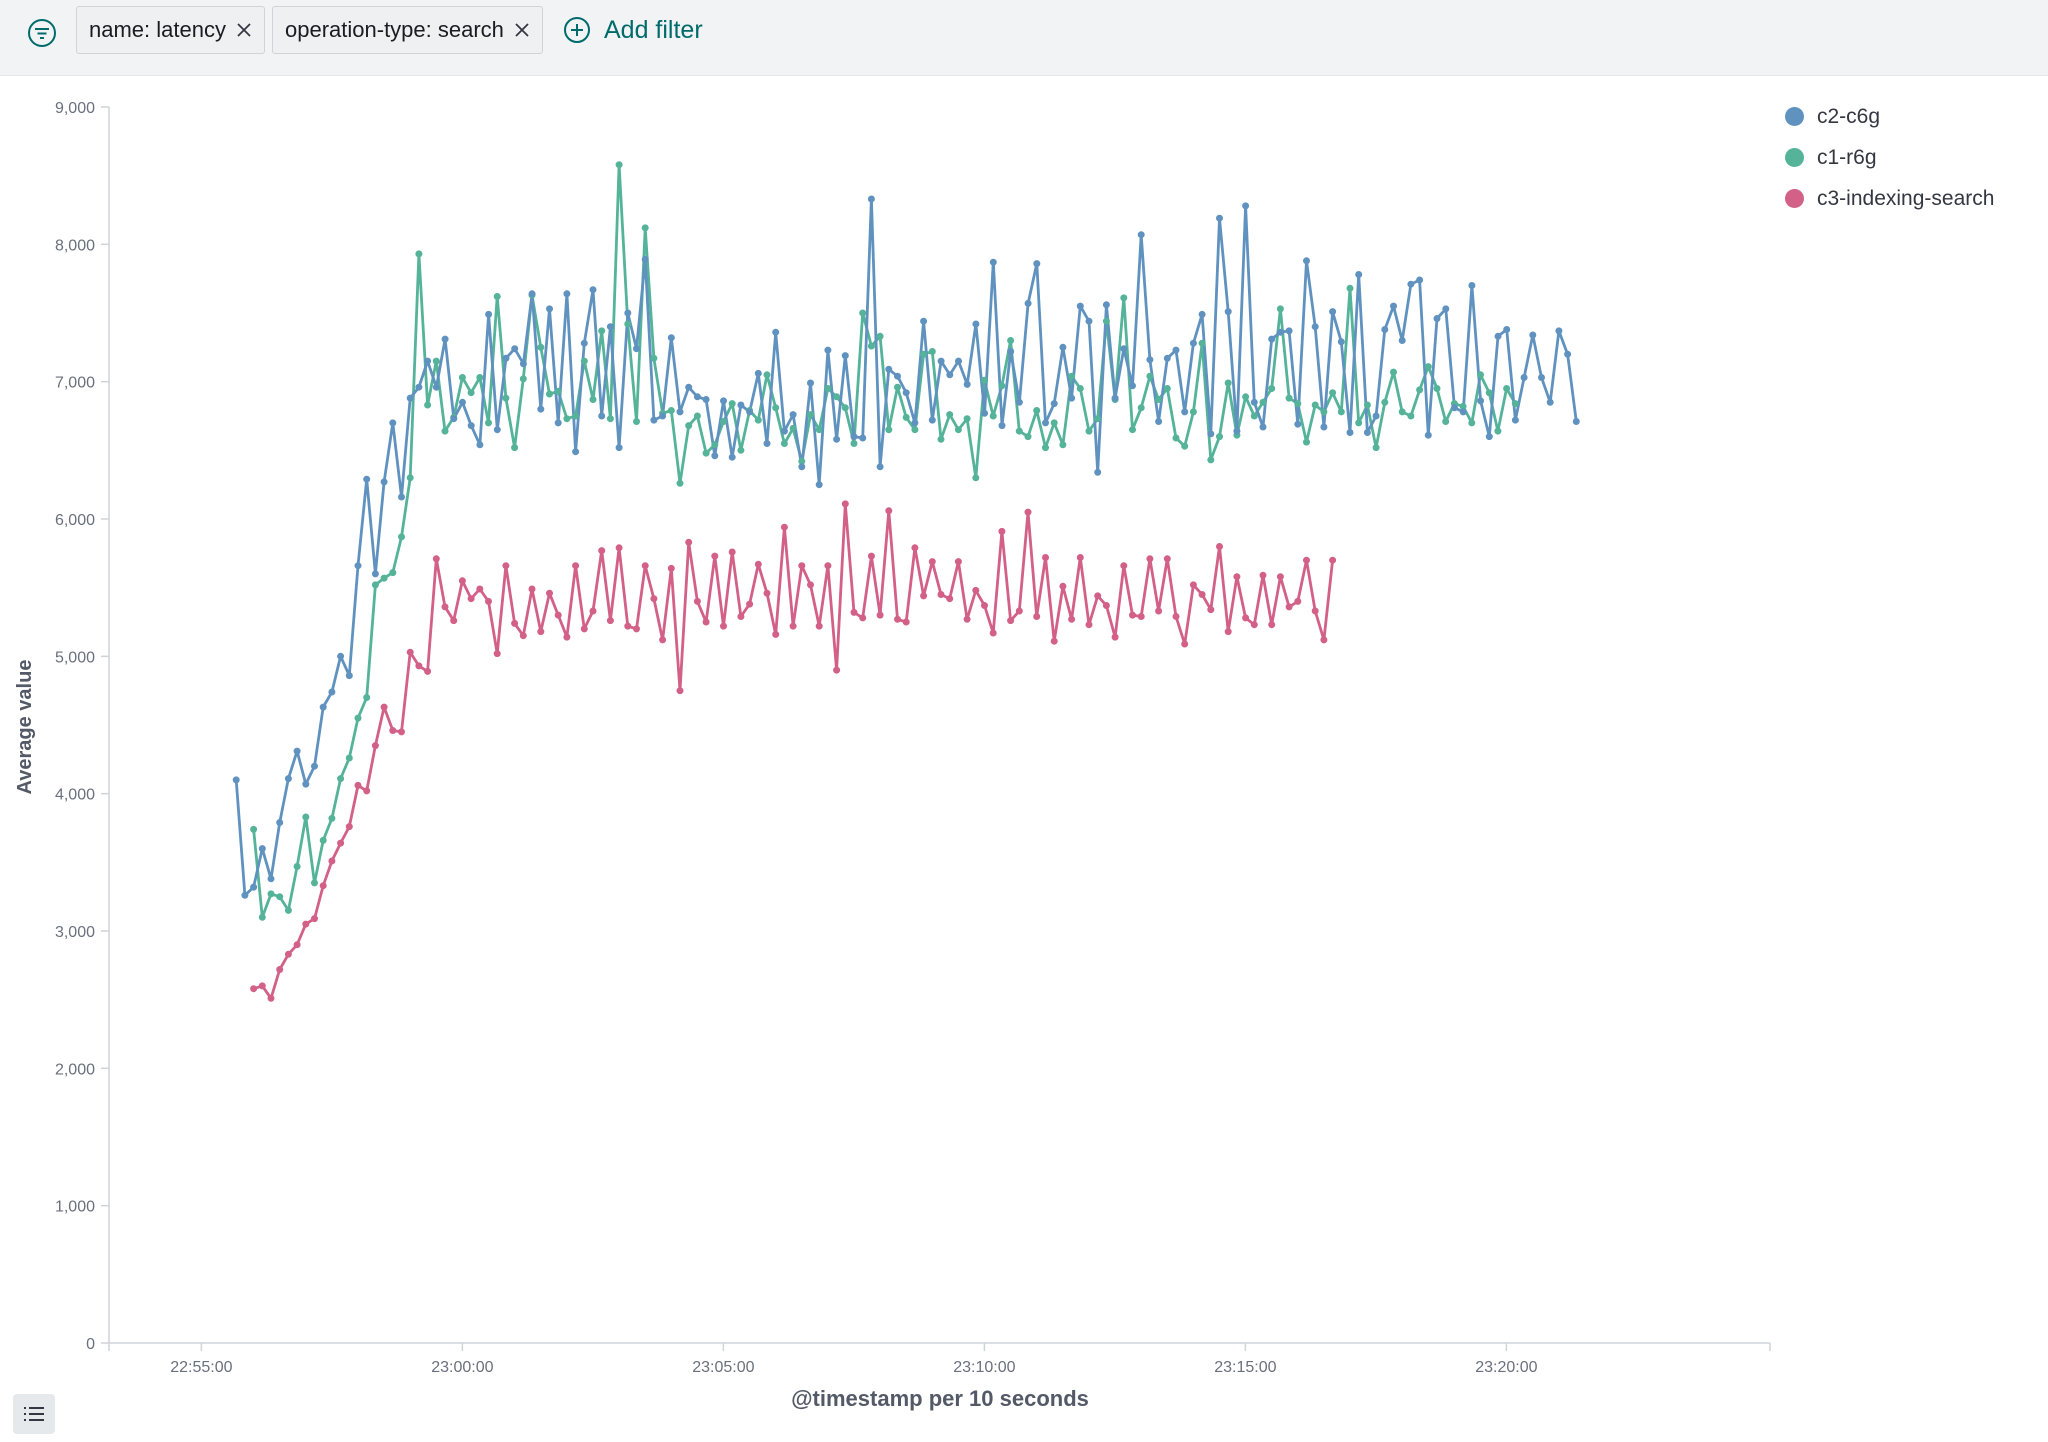 This screenshot has width=2048, height=1442. I want to click on legend-item-c2-c6g: c2-c6g, so click(1889, 116).